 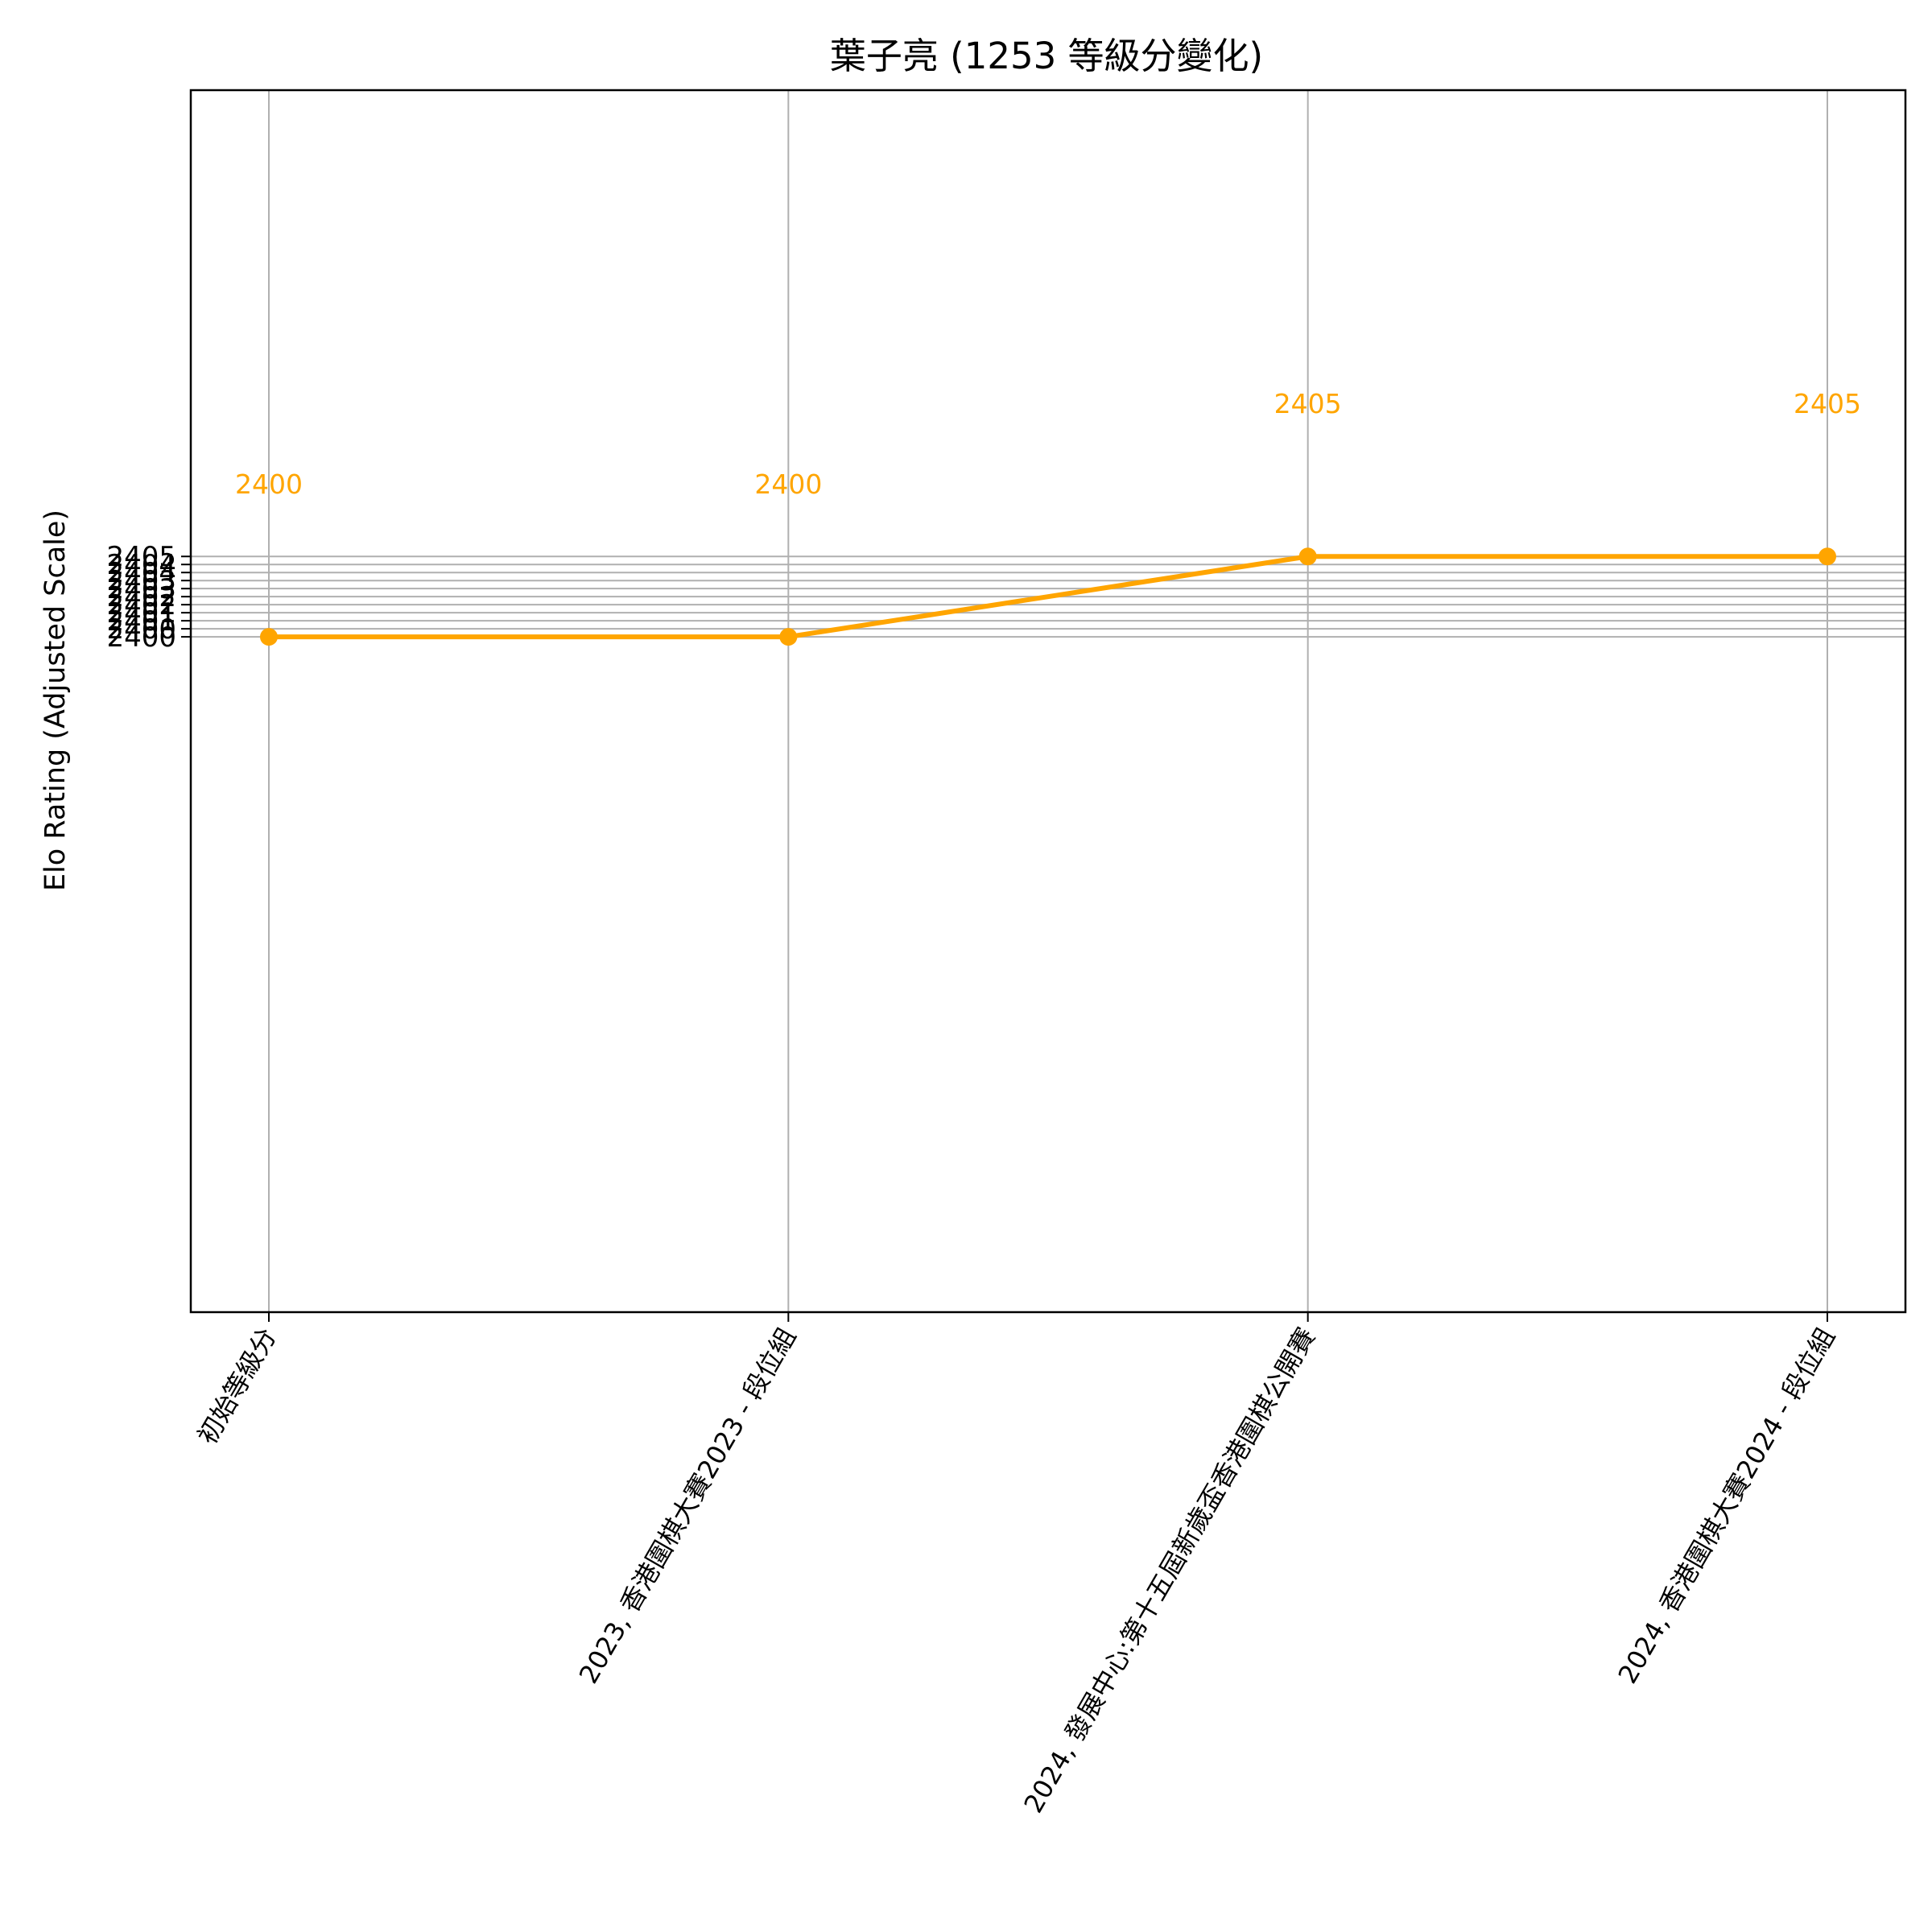 What do you see at coordinates (1048, 444) in the screenshot?
I see `data-labels: 2400 2400 2405 2405` at bounding box center [1048, 444].